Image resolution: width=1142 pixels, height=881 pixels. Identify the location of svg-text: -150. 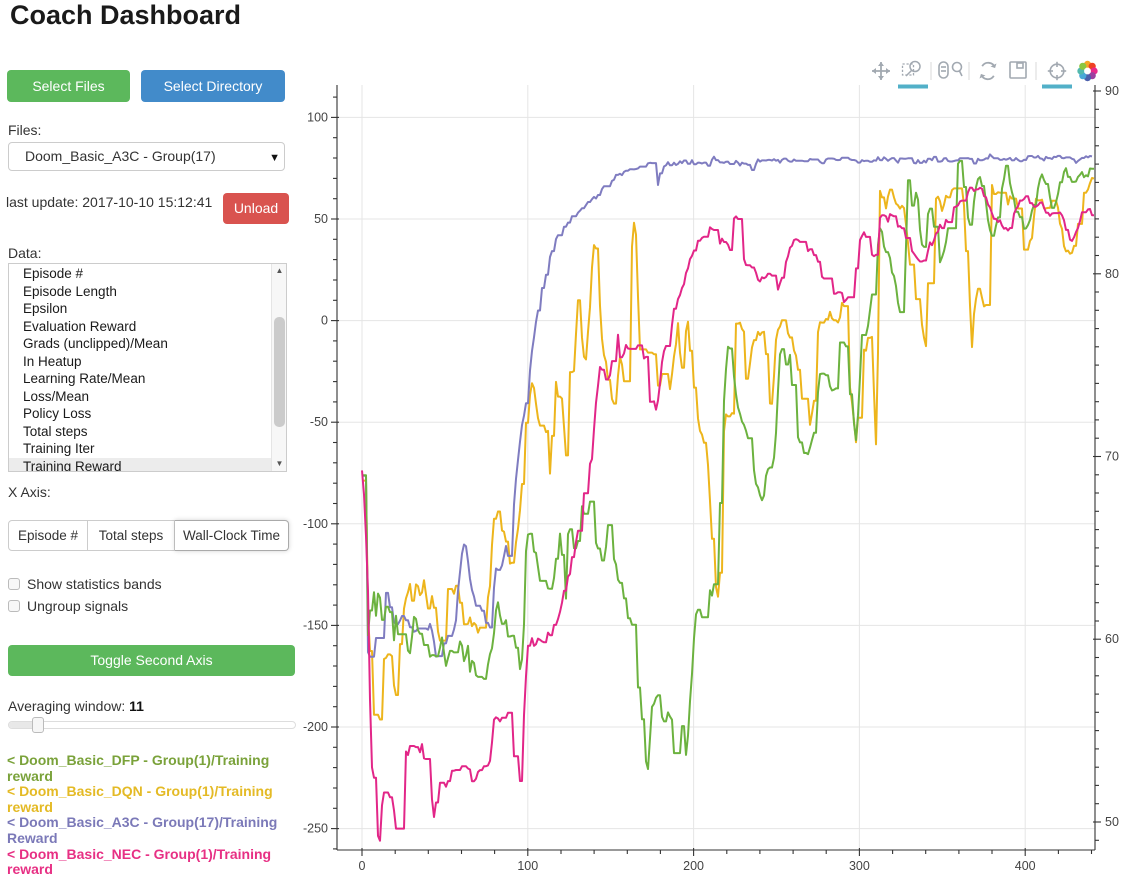
(315, 625).